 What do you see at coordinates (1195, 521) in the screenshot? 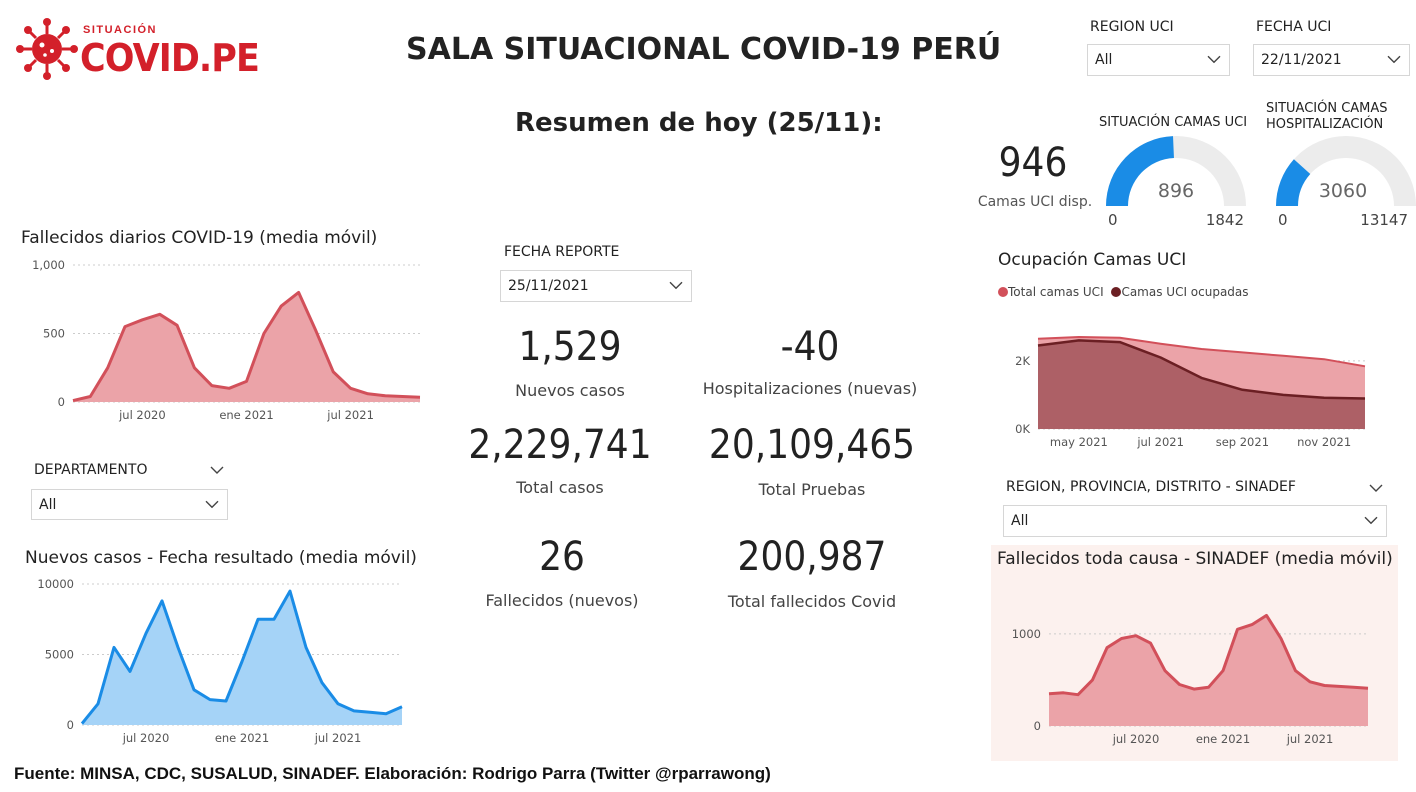
I see `region-sinadef-dropdown: All` at bounding box center [1195, 521].